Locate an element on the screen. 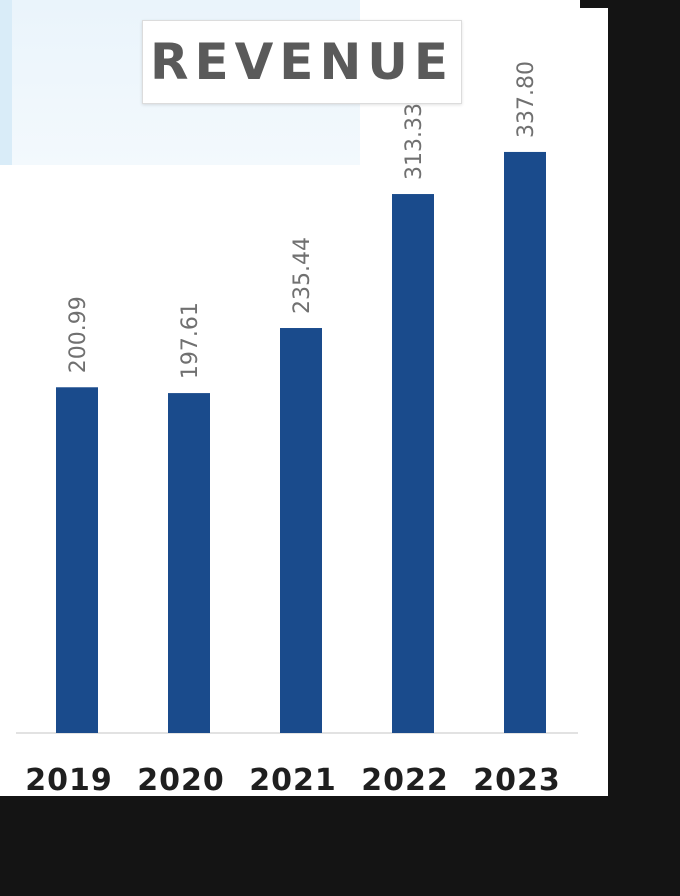  category-label-2021: 2021 is located at coordinates (293, 779).